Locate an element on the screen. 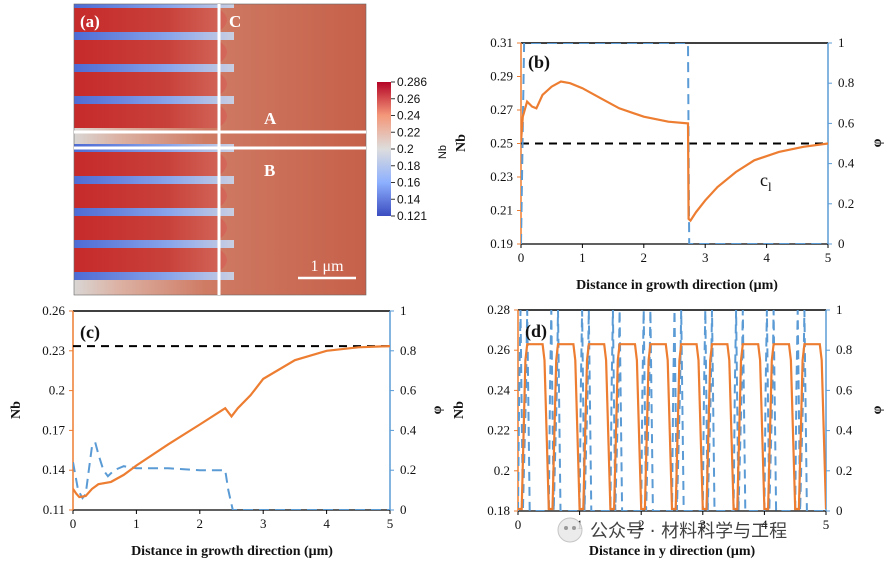  y-tick-label: 0.14 is located at coordinates (53, 469).